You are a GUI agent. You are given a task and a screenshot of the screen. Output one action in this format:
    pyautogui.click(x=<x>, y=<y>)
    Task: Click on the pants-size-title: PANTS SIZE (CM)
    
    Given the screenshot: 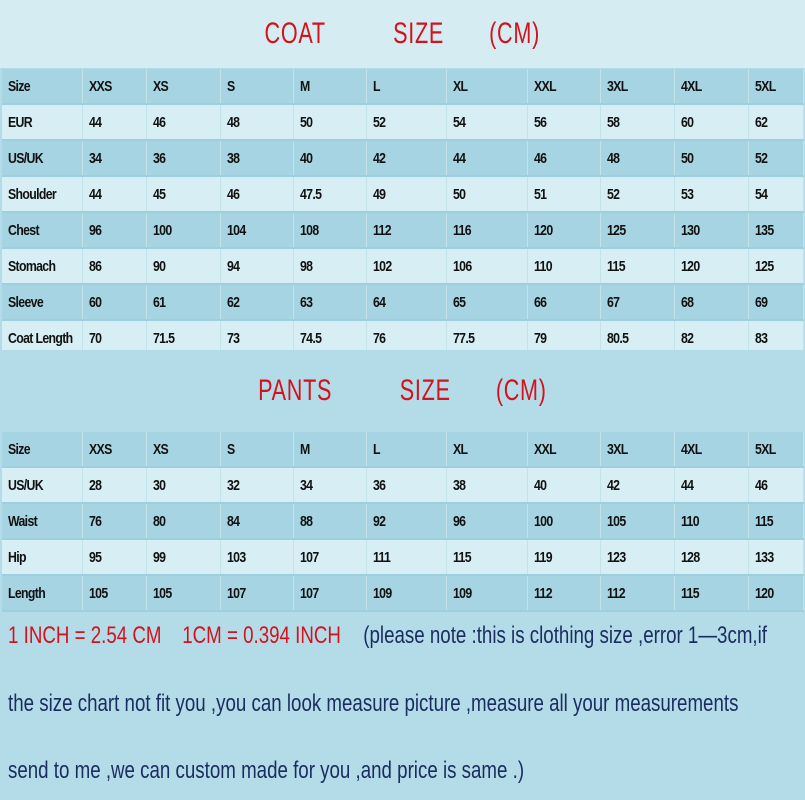 What is the action you would take?
    pyautogui.click(x=402, y=390)
    